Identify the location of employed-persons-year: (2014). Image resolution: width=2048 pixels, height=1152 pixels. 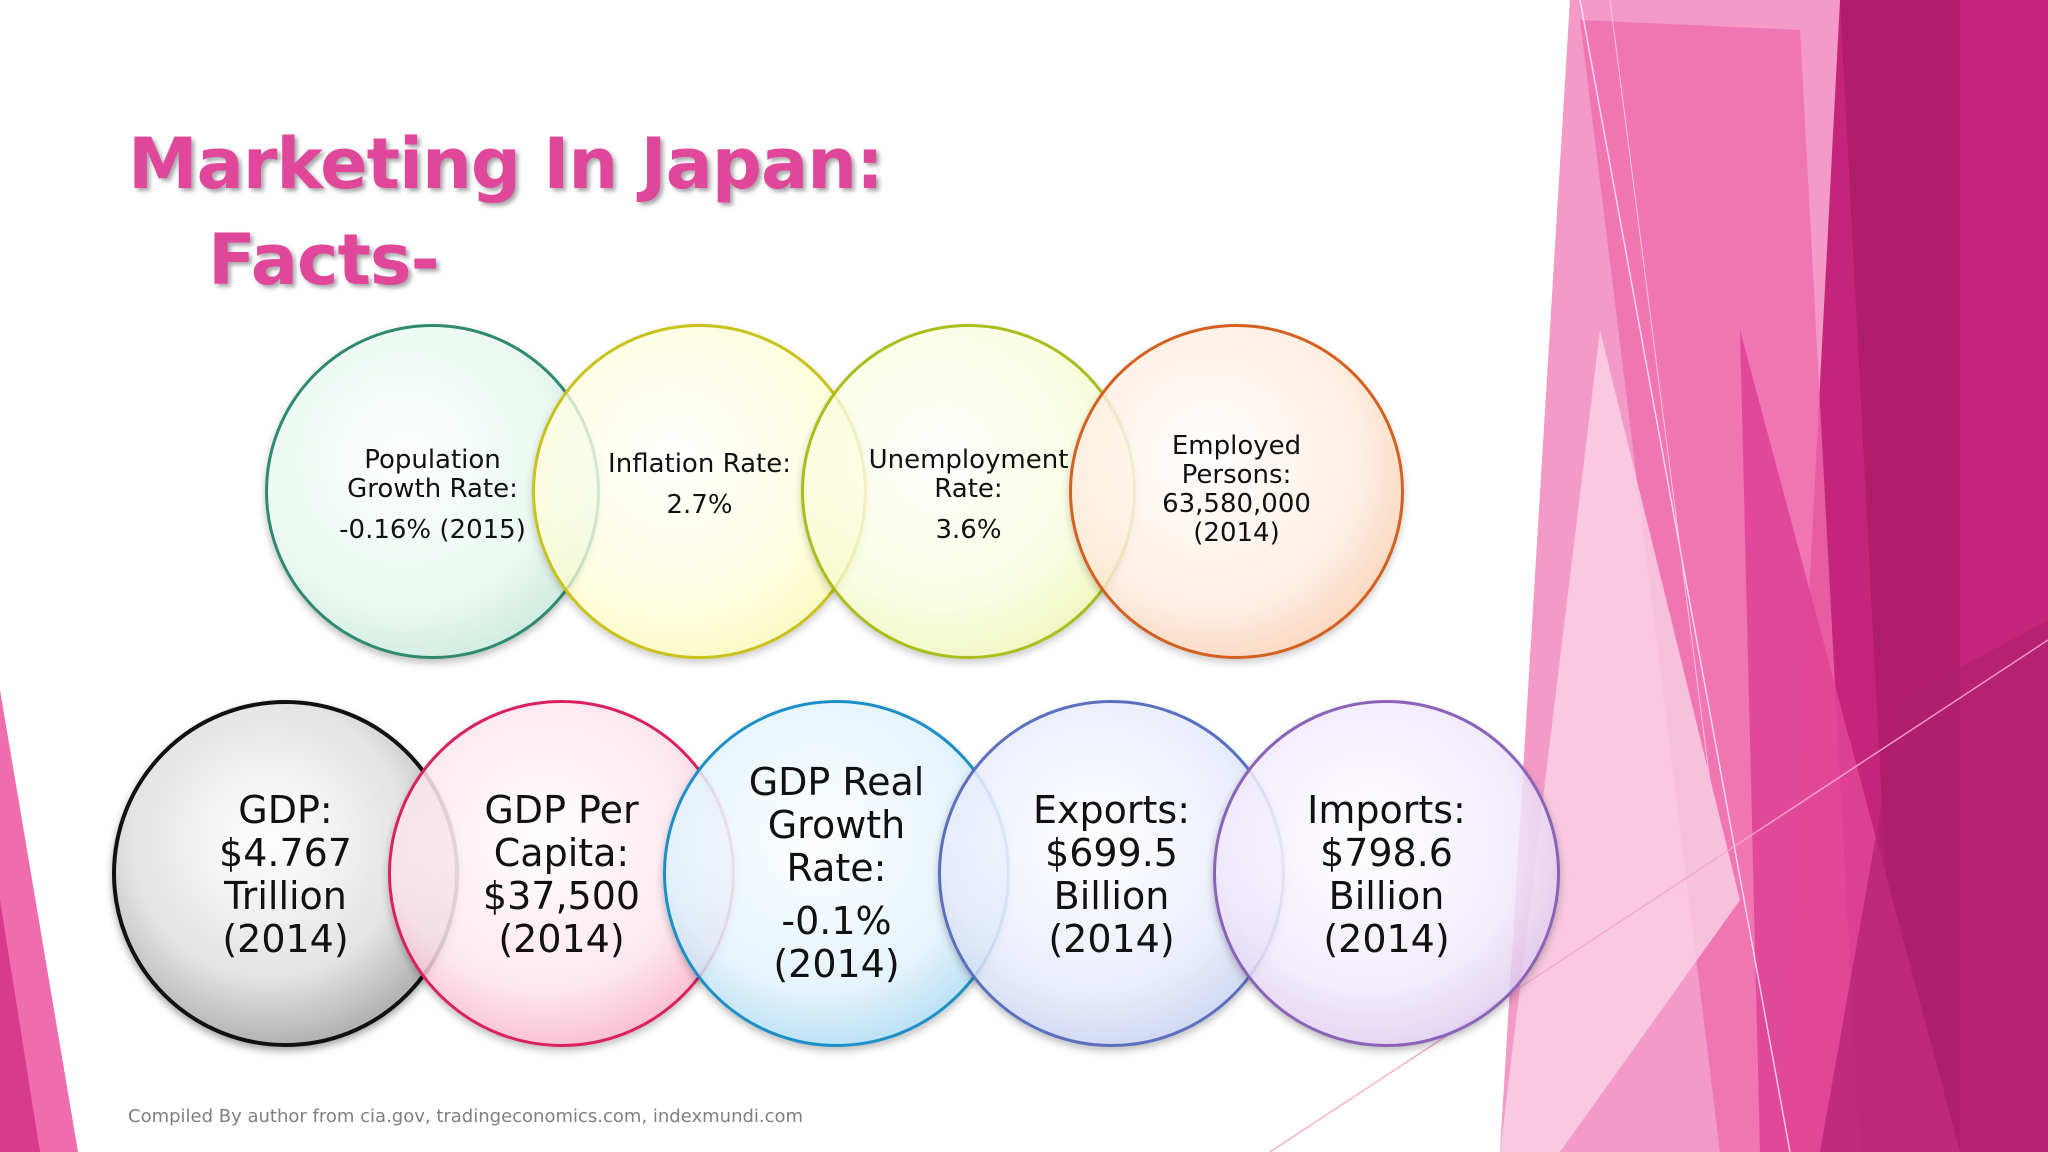
(1236, 533).